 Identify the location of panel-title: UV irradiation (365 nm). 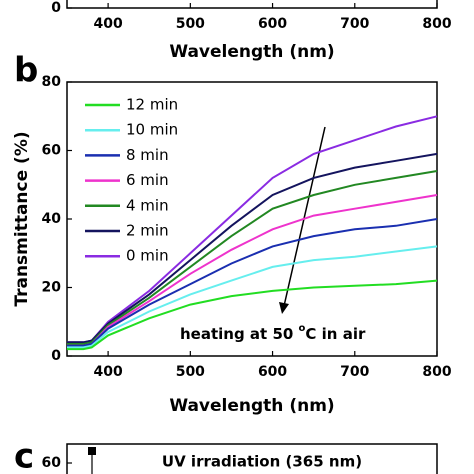
(262, 462).